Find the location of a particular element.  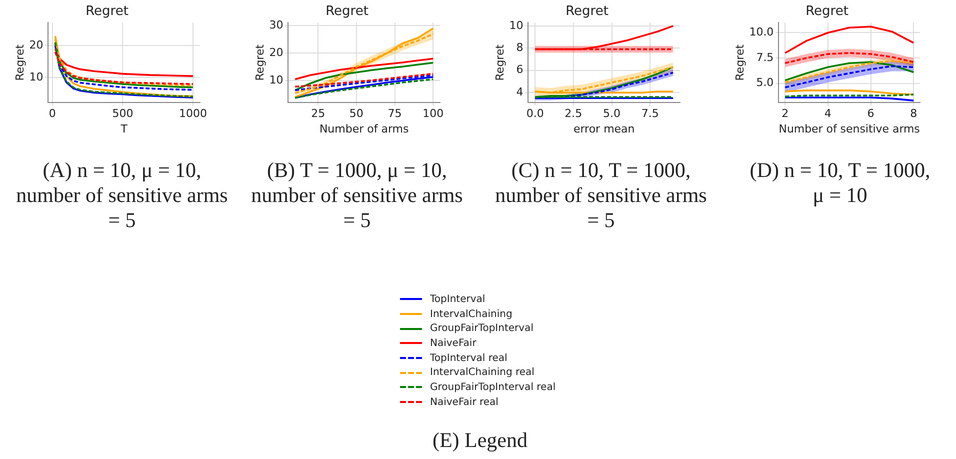

x-tick-label: 6 is located at coordinates (870, 113).